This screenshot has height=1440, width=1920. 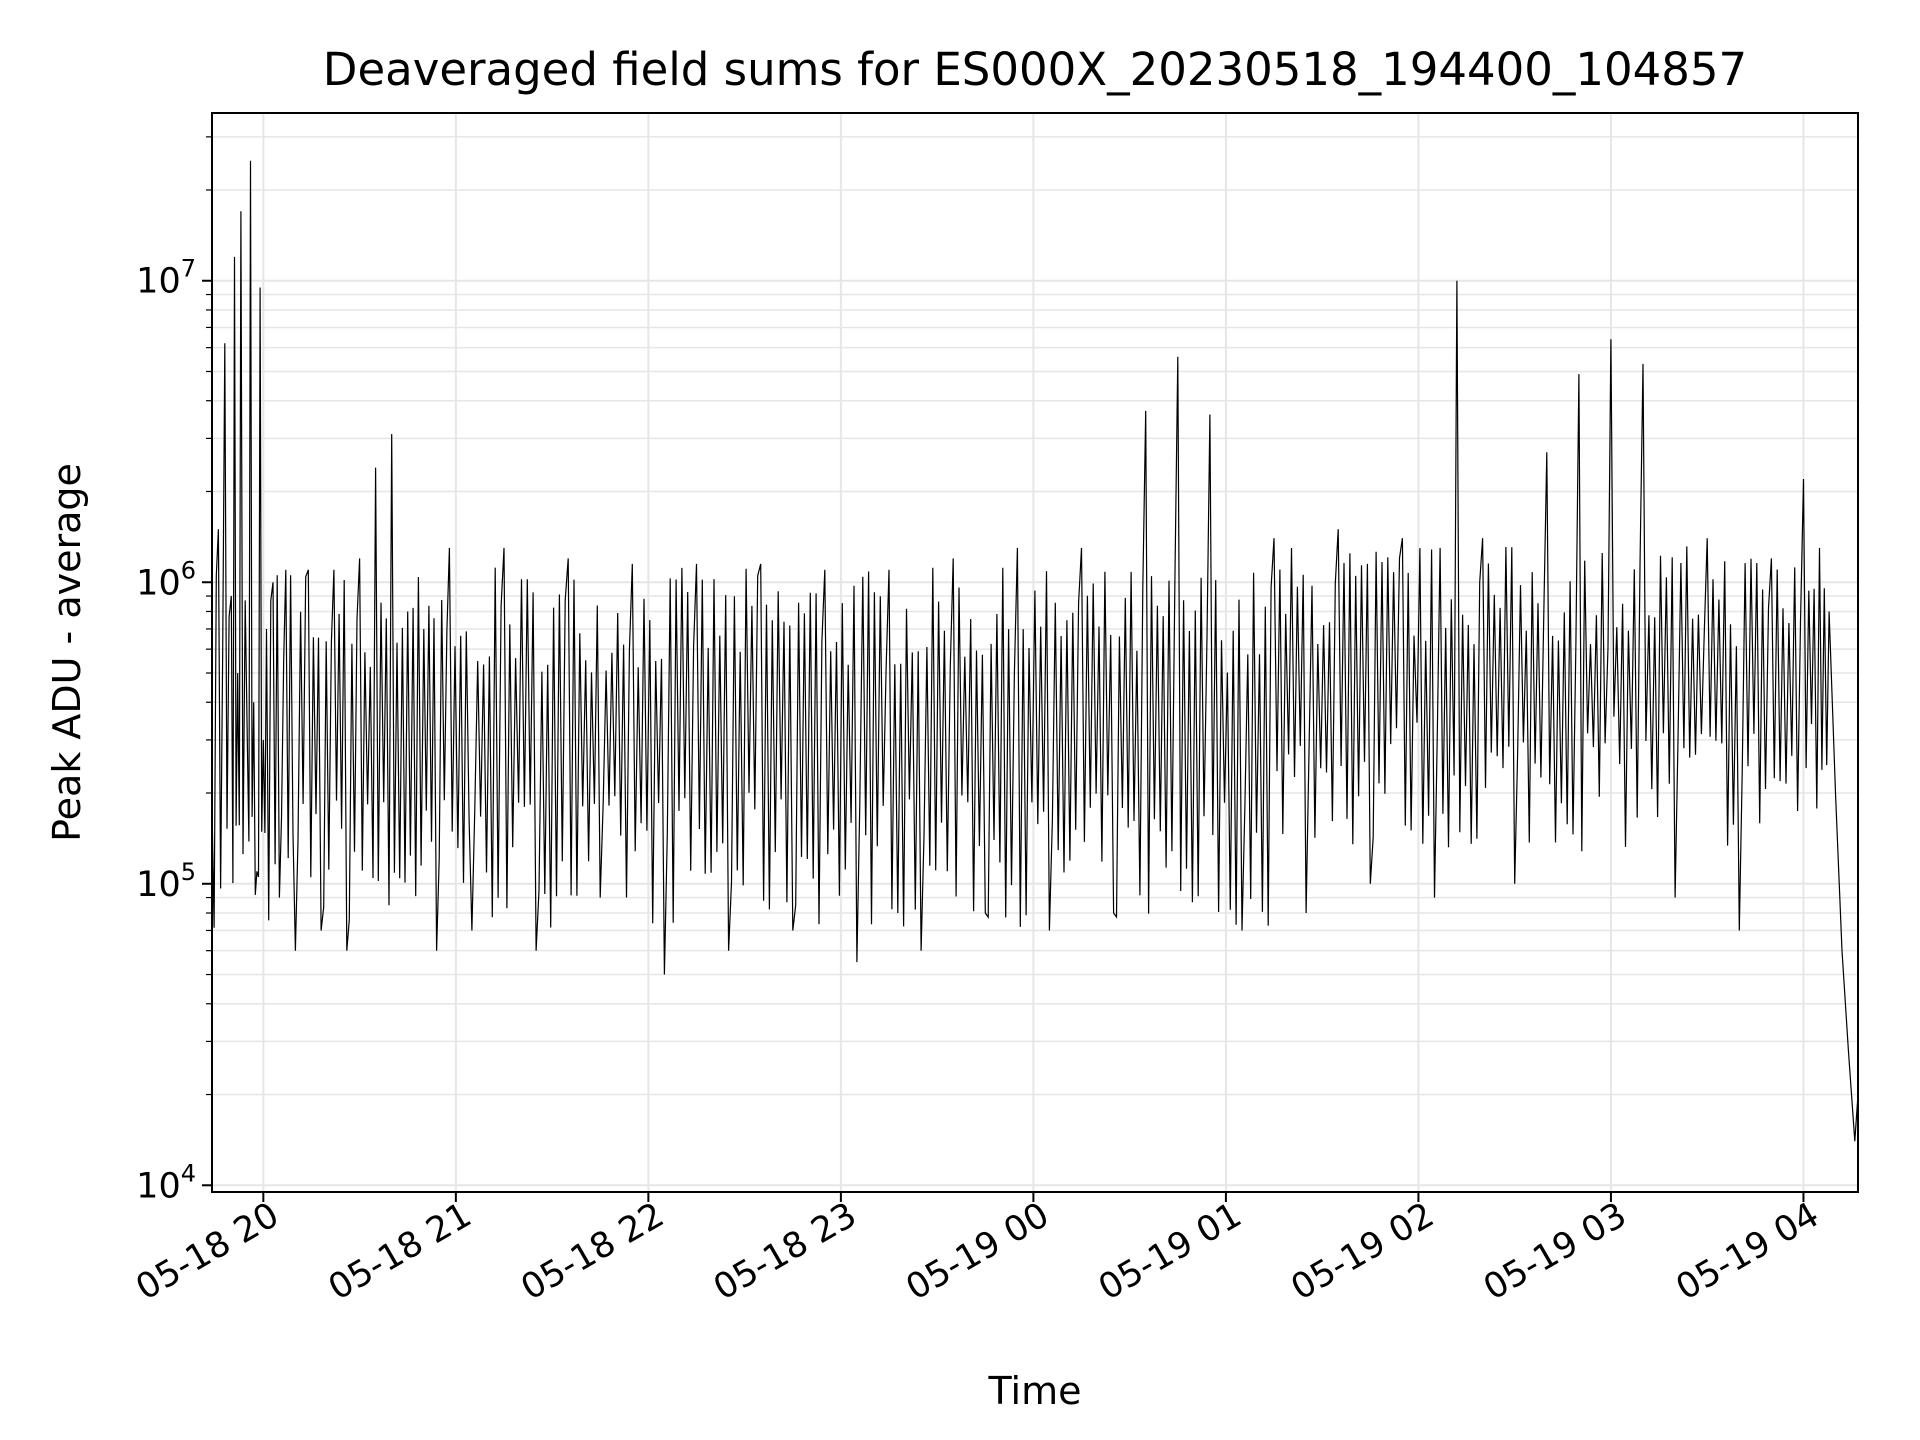 What do you see at coordinates (67, 652) in the screenshot?
I see `y-axis-label: Peak ADU - average` at bounding box center [67, 652].